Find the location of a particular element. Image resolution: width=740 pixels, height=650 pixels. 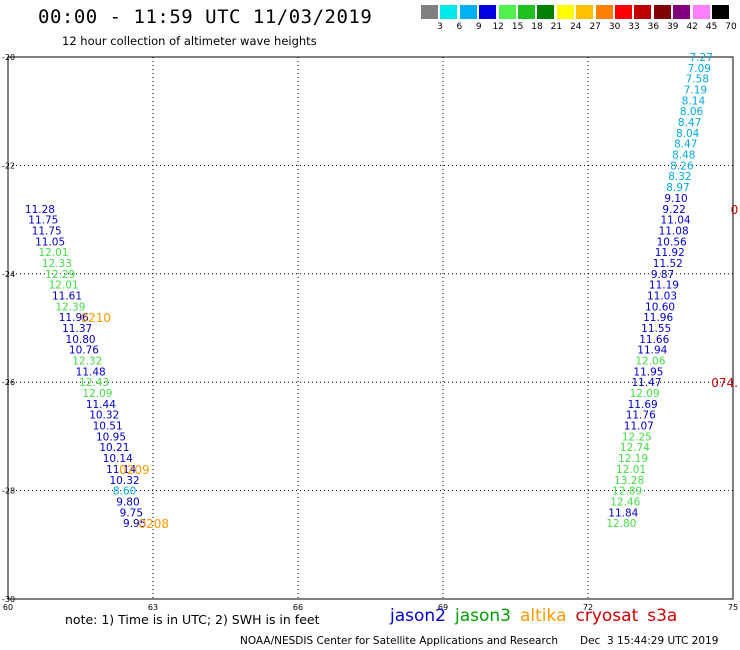

wave-height-label: 11.19 is located at coordinates (664, 286).